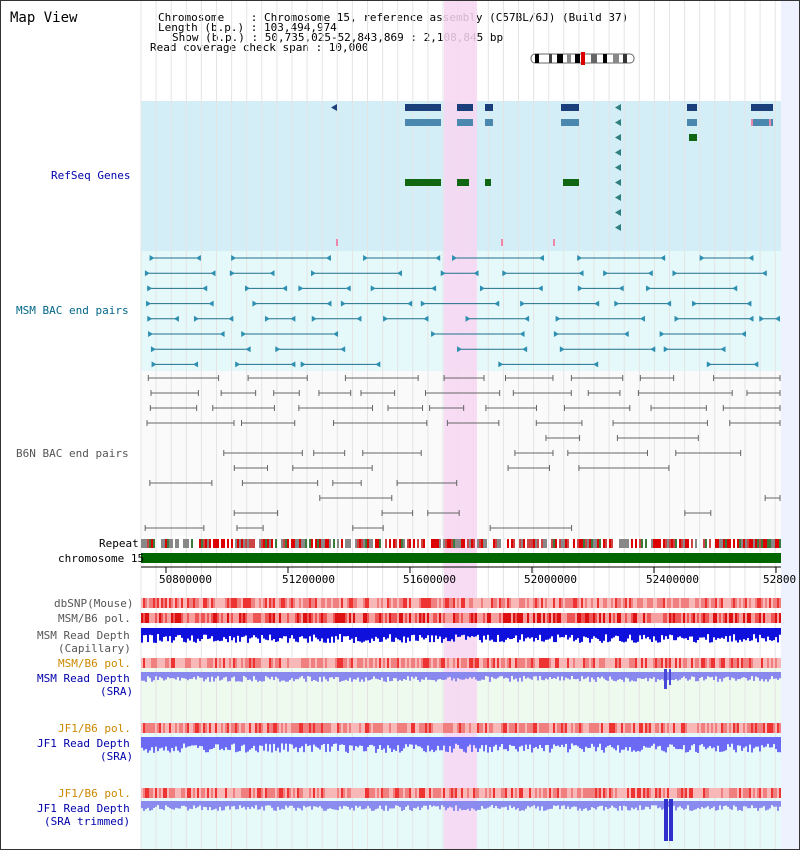 This screenshot has height=850, width=800. Describe the element at coordinates (83, 743) in the screenshot. I see `track-label-jf1-depth-sra: JF1 Read Depth` at that location.